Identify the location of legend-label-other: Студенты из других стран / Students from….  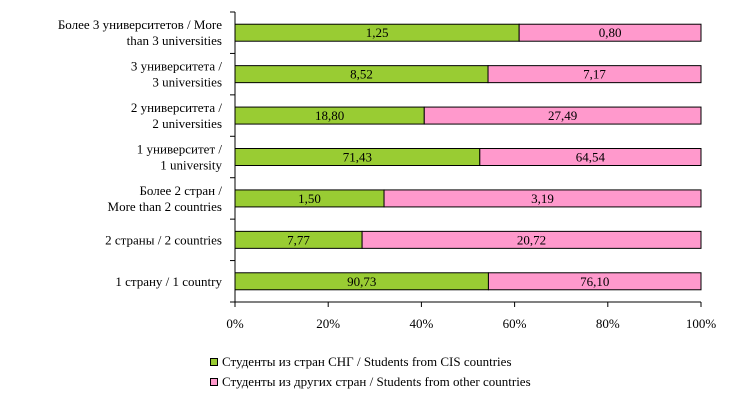
(376, 381).